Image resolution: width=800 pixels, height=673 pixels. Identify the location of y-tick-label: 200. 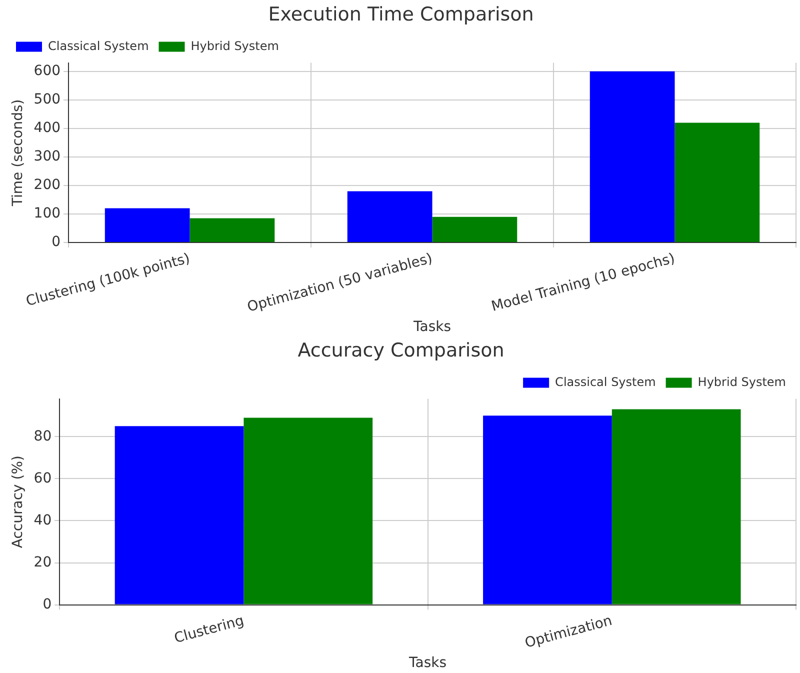
(47, 185).